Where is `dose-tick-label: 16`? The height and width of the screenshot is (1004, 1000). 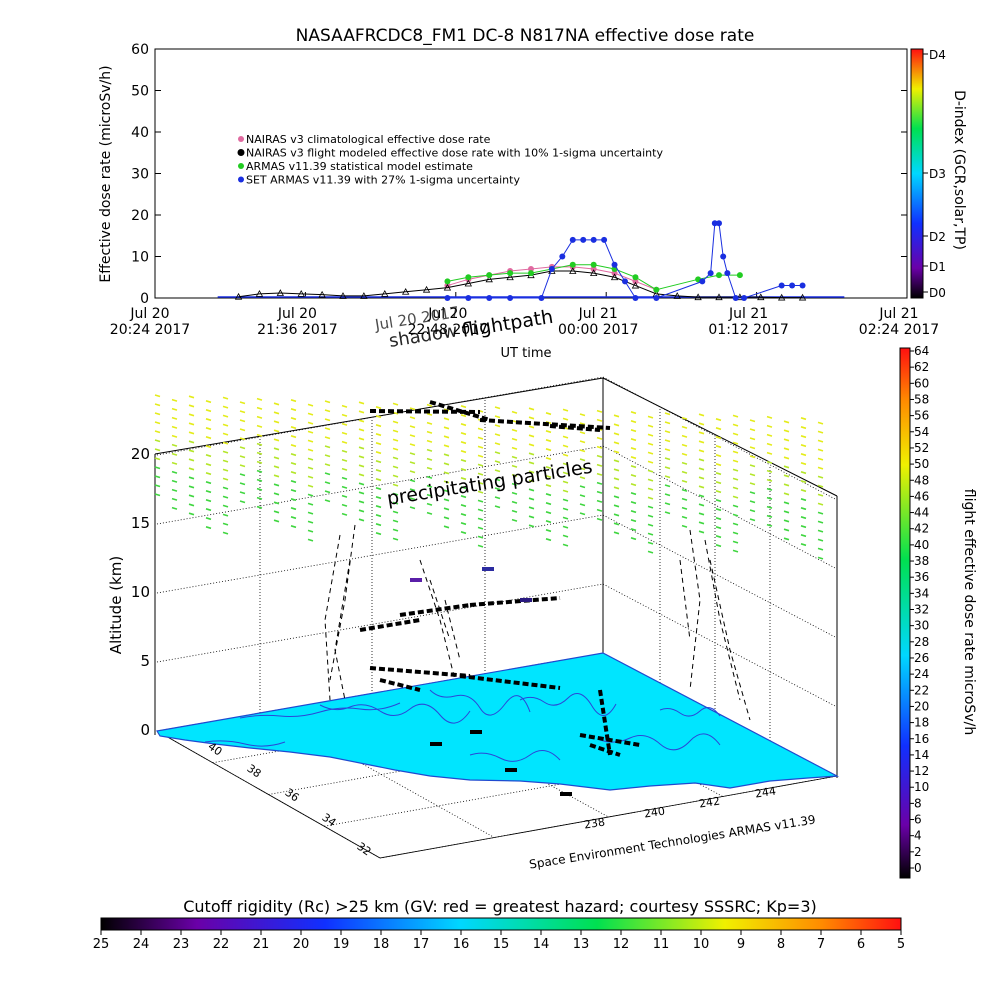 dose-tick-label: 16 is located at coordinates (921, 739).